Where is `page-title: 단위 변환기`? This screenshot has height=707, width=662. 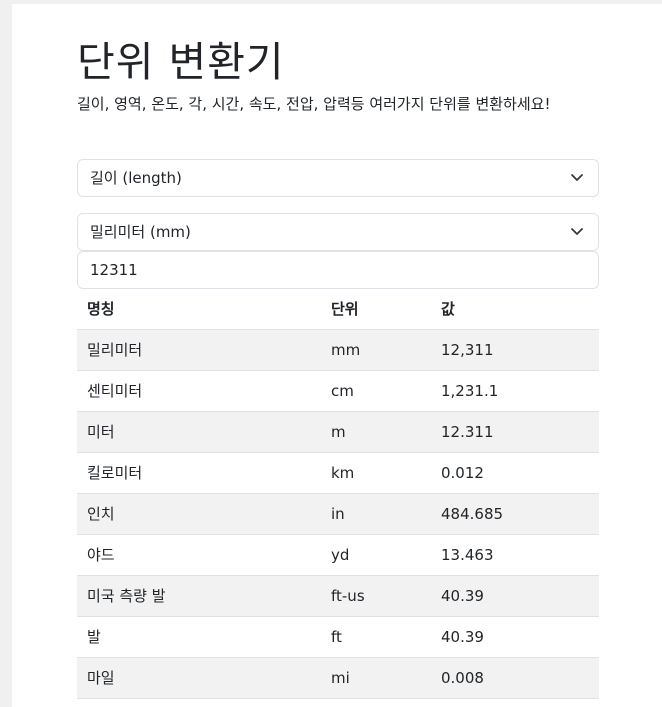
page-title: 단위 변환기 is located at coordinates (181, 62).